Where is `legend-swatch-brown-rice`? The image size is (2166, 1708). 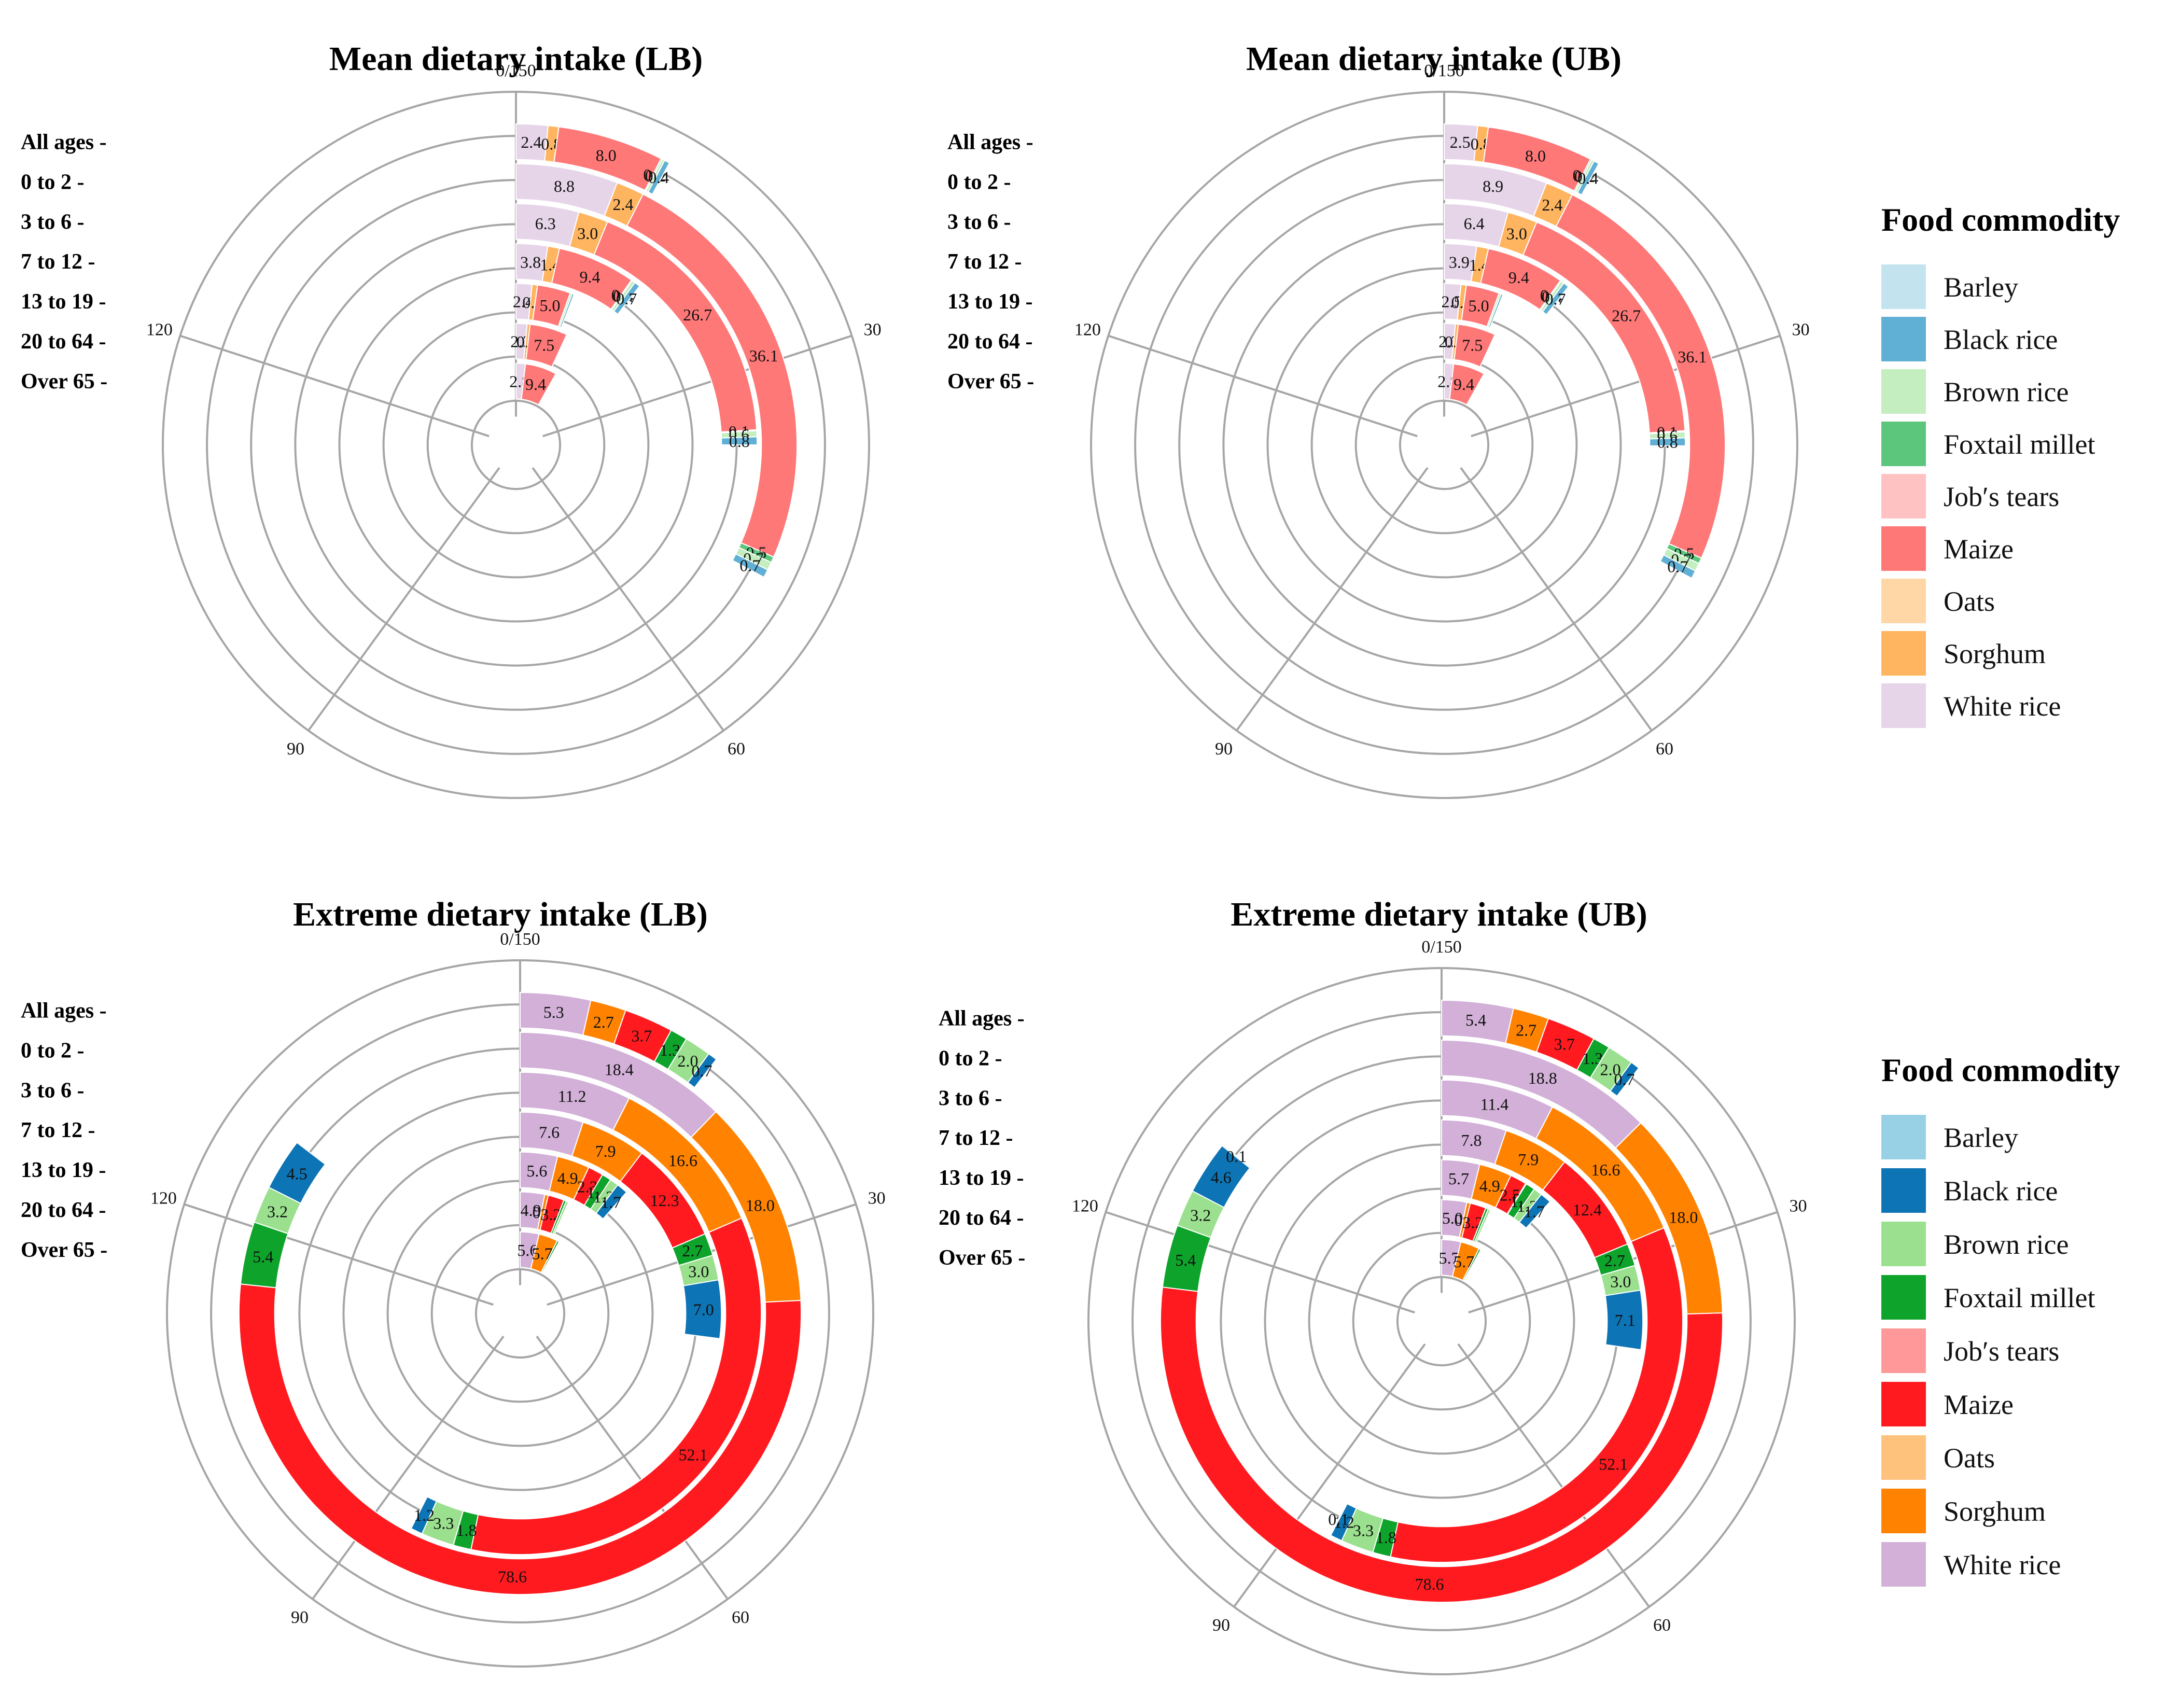
legend-swatch-brown-rice is located at coordinates (1903, 391).